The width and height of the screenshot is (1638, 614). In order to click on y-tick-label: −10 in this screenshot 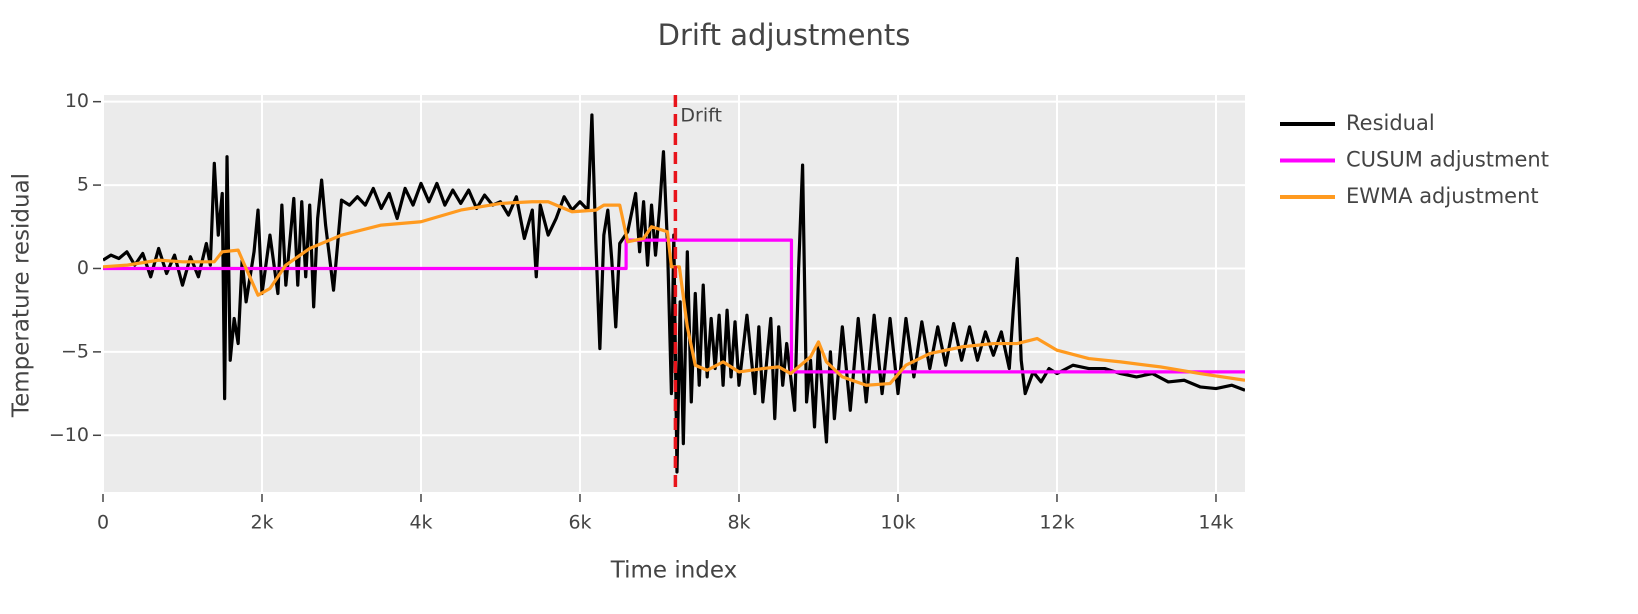, I will do `click(69, 435)`.